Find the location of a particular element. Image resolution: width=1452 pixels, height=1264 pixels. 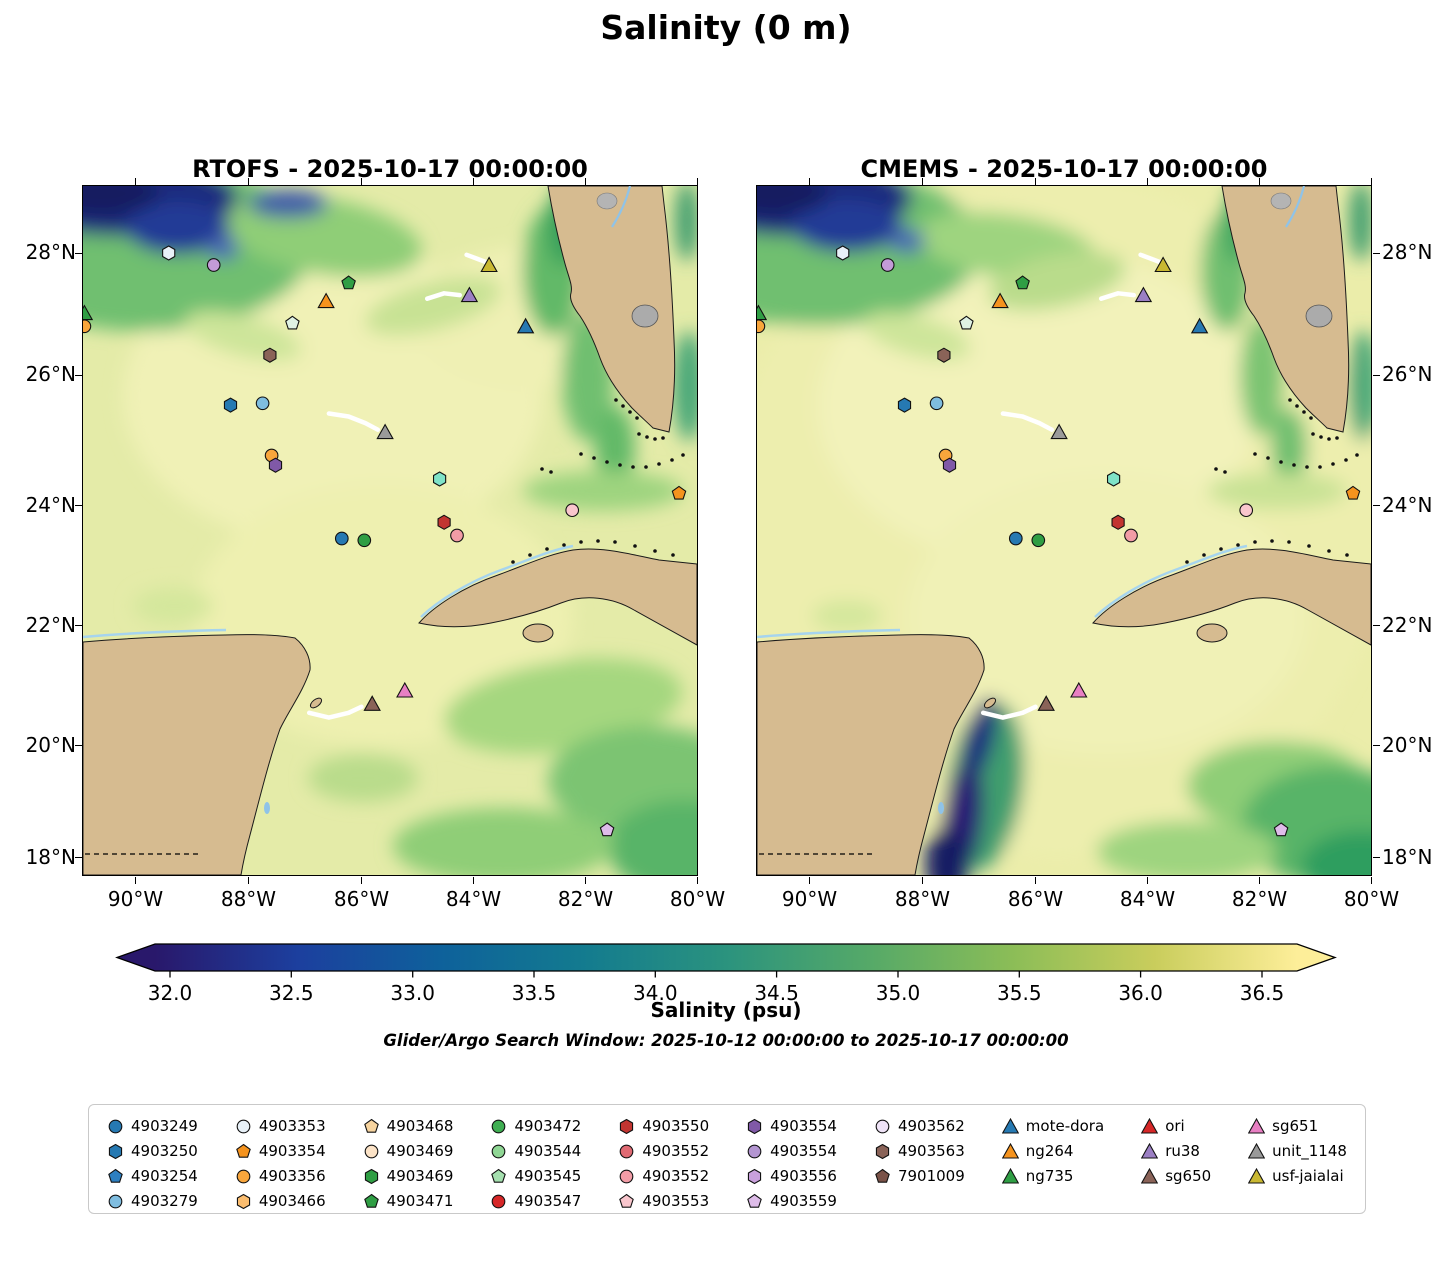

legend-item-usf-jaialai: usf-jaialai is located at coordinates (1297, 1176).